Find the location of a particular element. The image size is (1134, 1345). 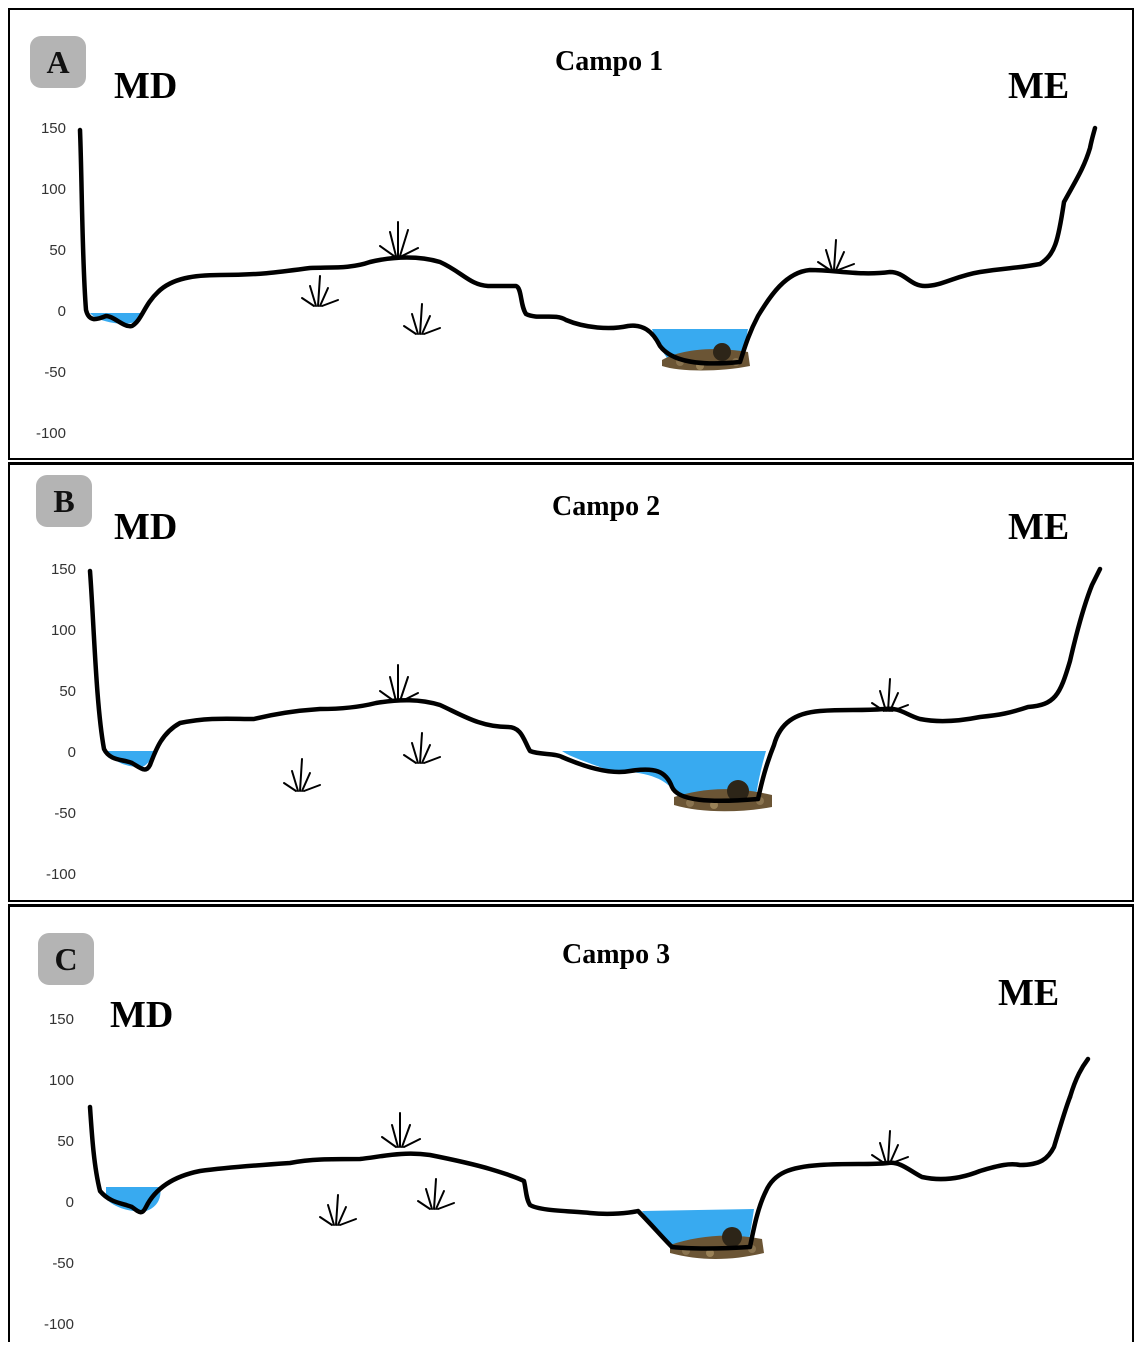

cross-section-profile is located at coordinates (589, 1157).